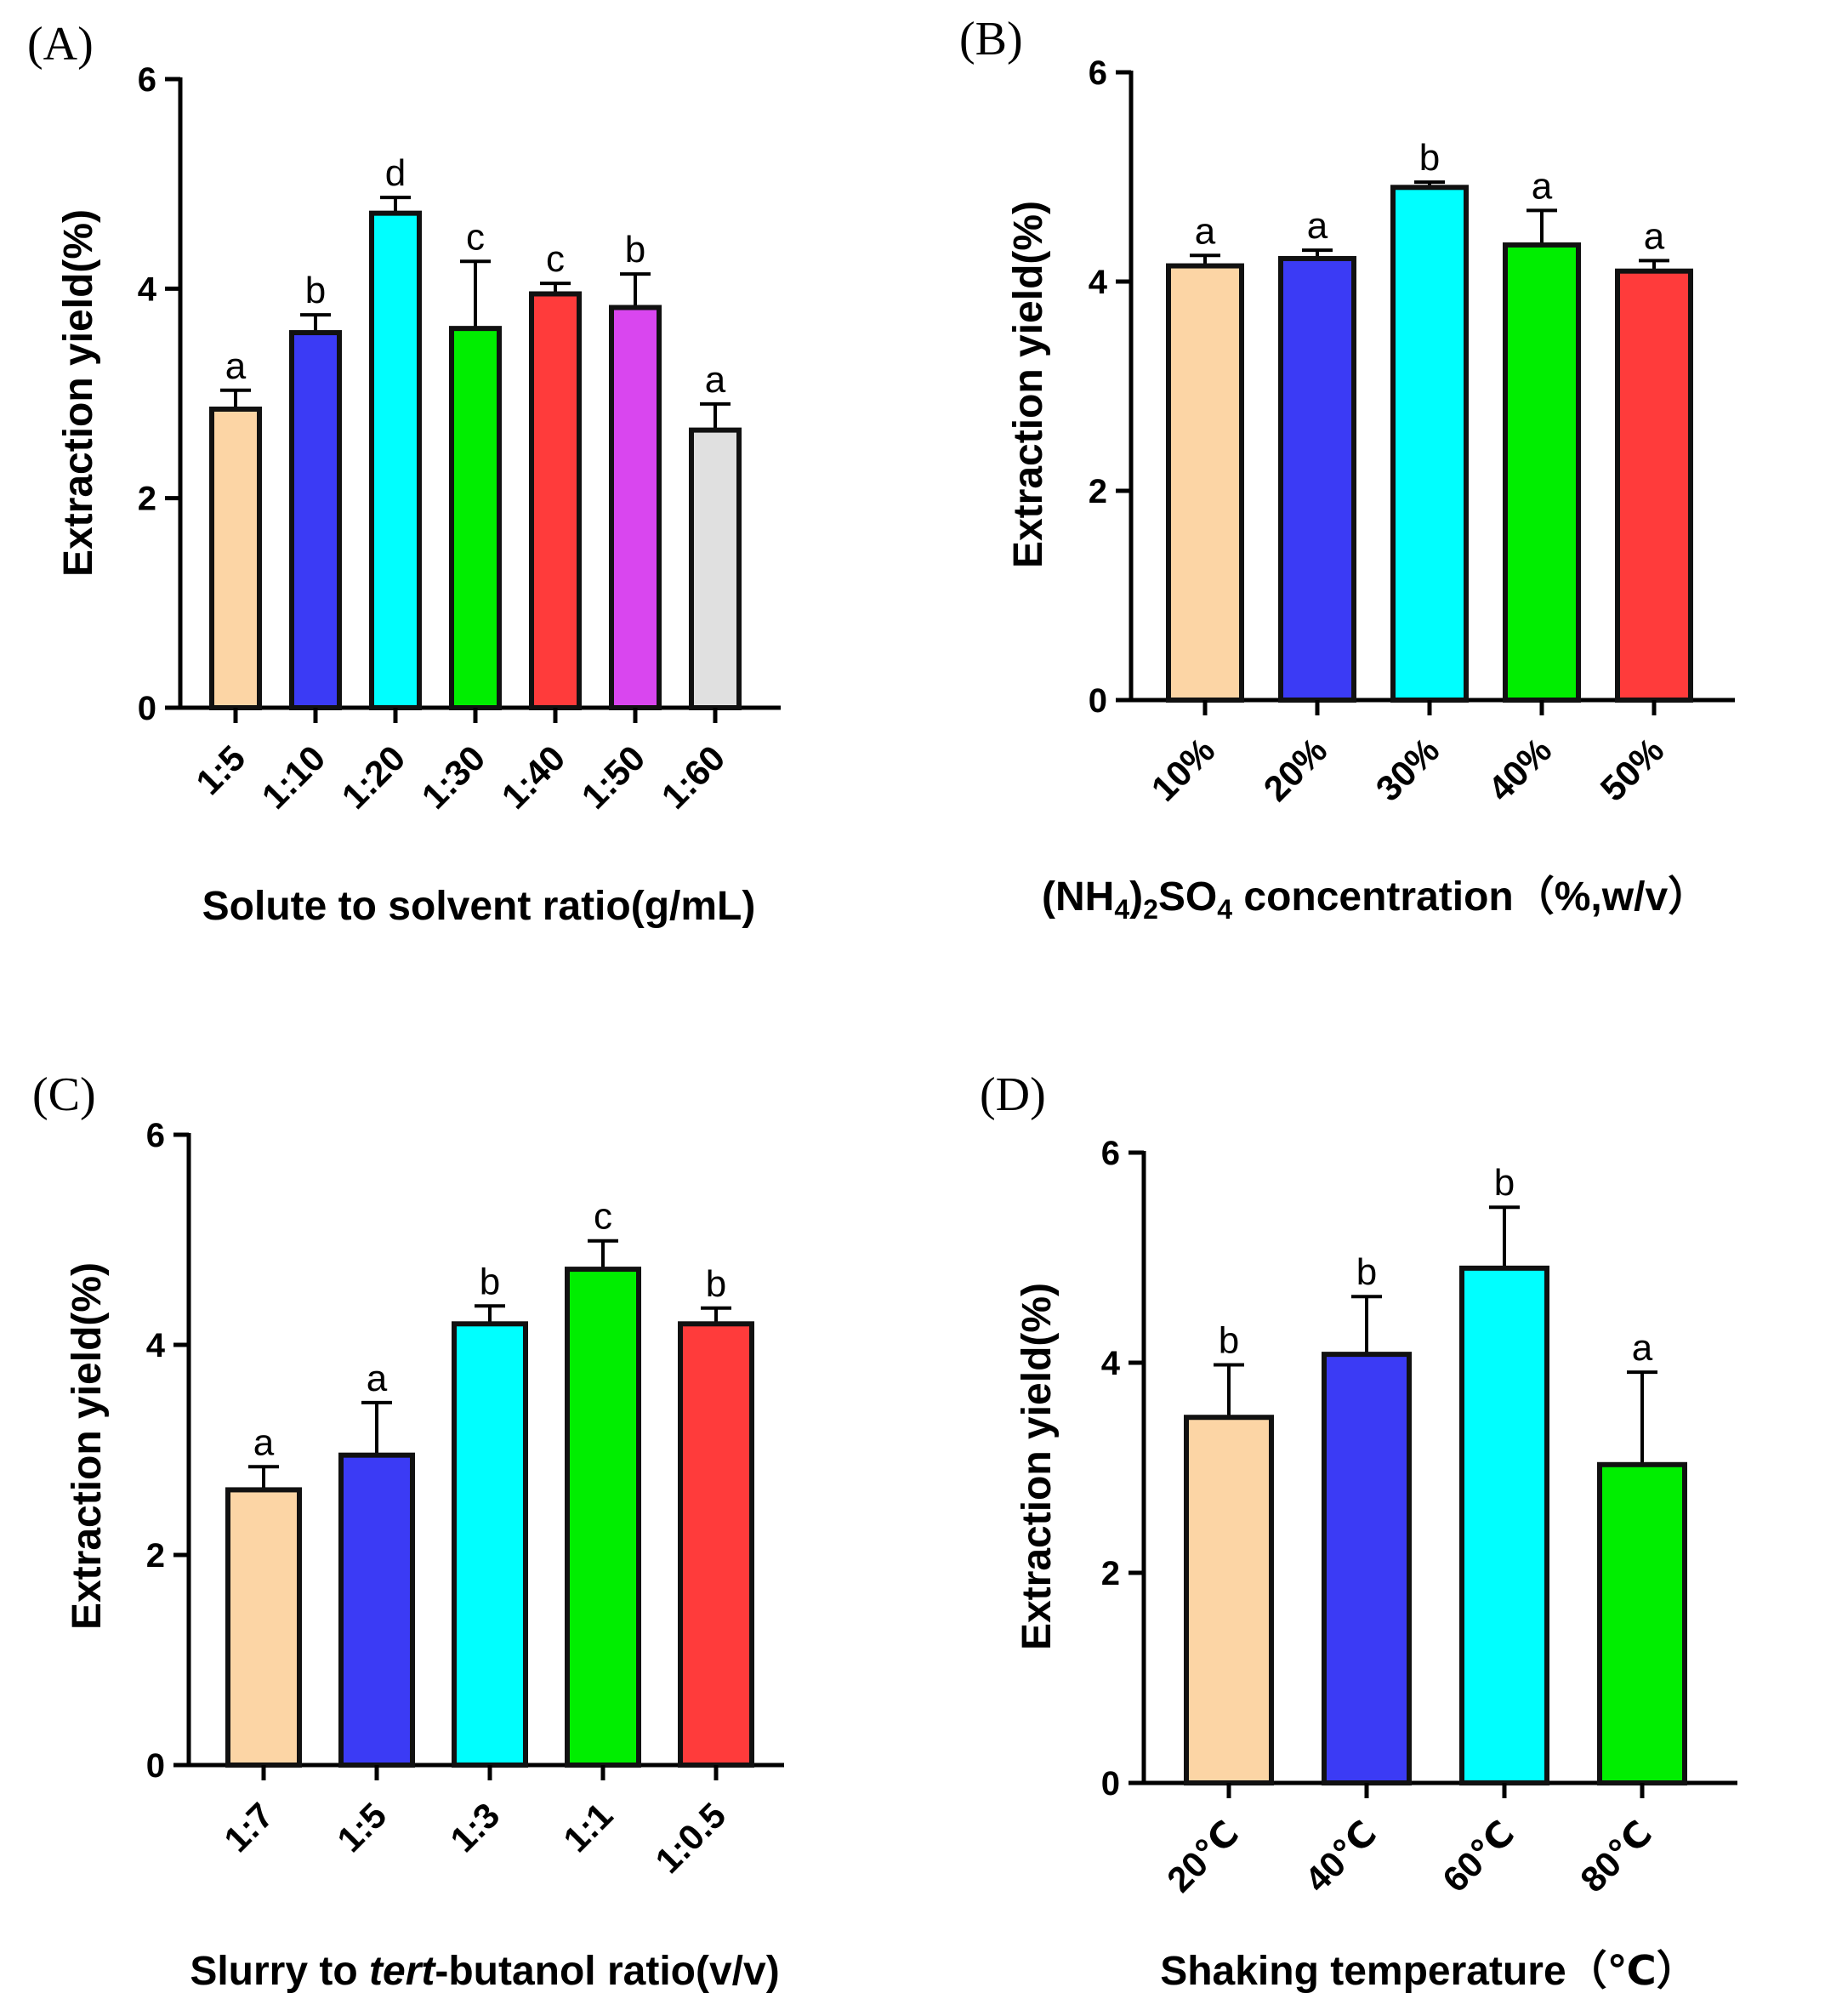  I want to click on panel-c-ytick-label: 0, so click(155, 1766).